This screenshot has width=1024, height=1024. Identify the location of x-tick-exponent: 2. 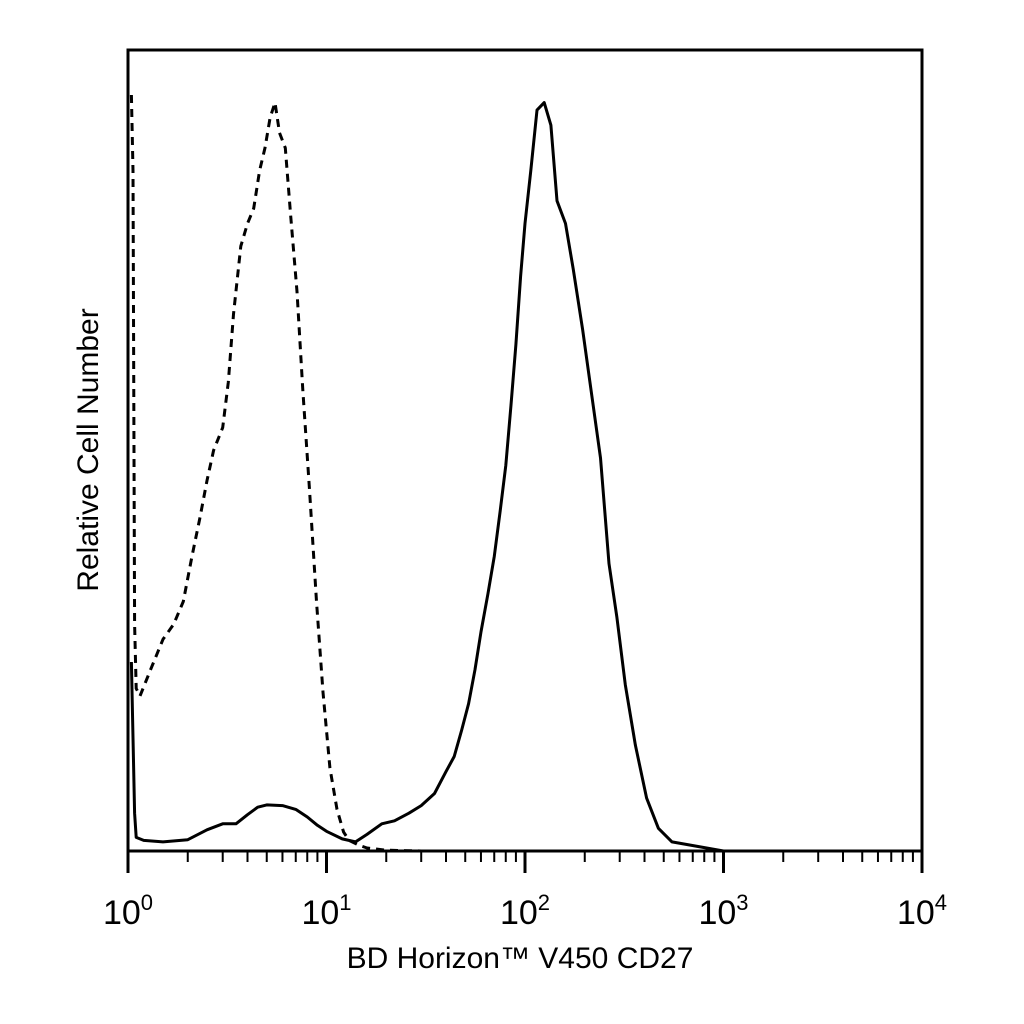
(544, 902).